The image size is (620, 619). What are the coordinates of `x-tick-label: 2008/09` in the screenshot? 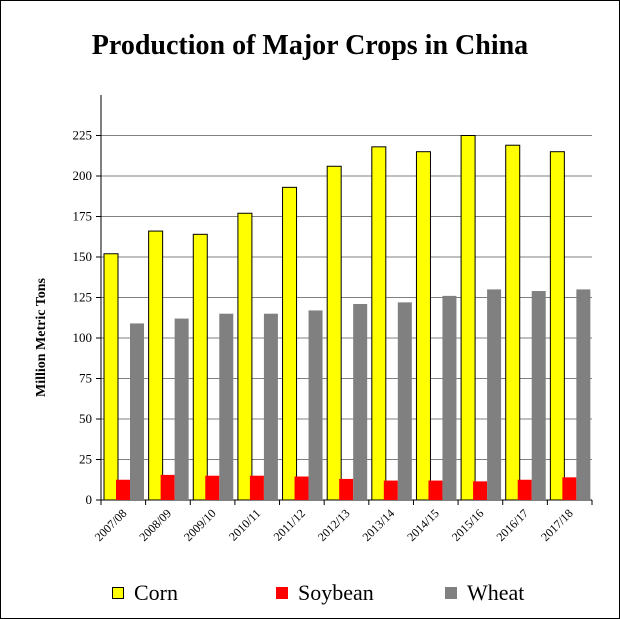 It's located at (155, 525).